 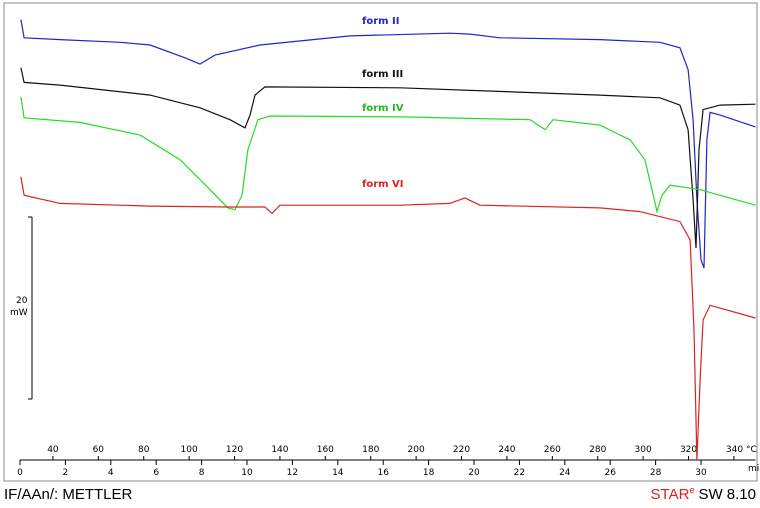 What do you see at coordinates (670, 494) in the screenshot?
I see `brand: STAR` at bounding box center [670, 494].